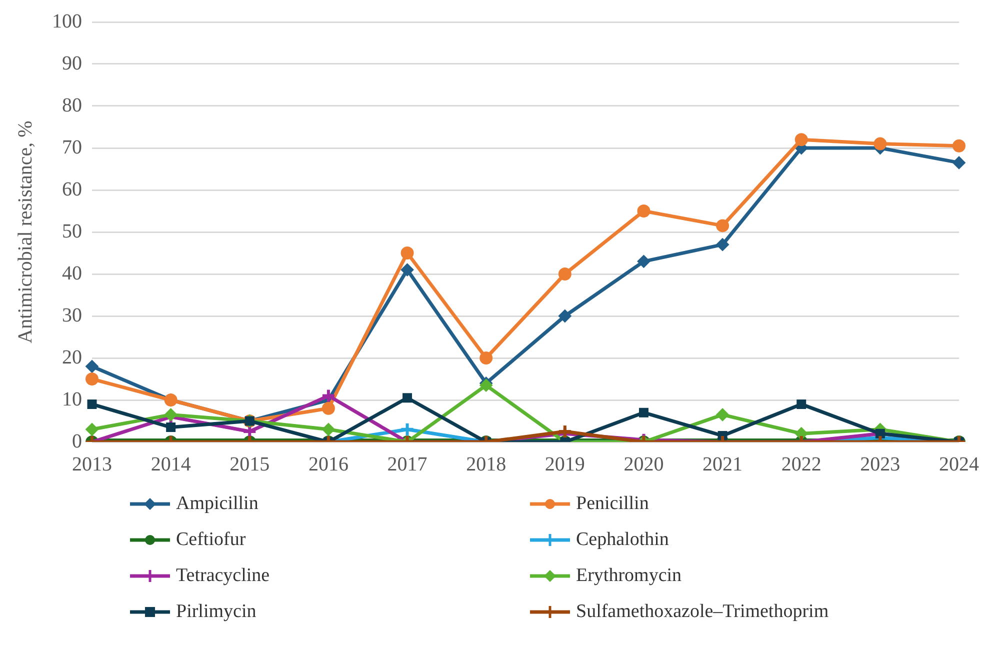 This screenshot has width=984, height=671. Describe the element at coordinates (72, 189) in the screenshot. I see `y-tick-label: 60` at that location.